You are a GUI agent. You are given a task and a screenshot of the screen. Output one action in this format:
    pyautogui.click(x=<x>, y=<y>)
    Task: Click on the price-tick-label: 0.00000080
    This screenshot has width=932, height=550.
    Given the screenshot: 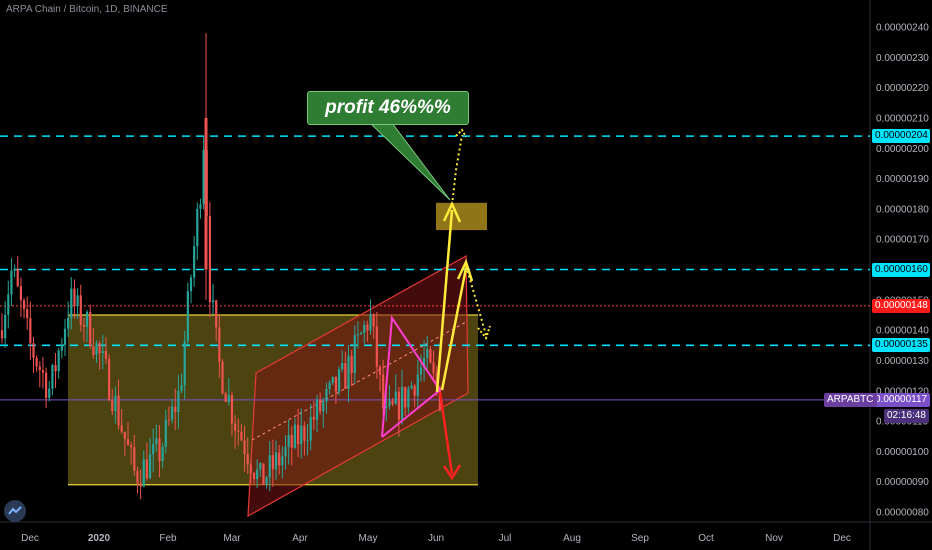 What is the action you would take?
    pyautogui.click(x=902, y=513)
    